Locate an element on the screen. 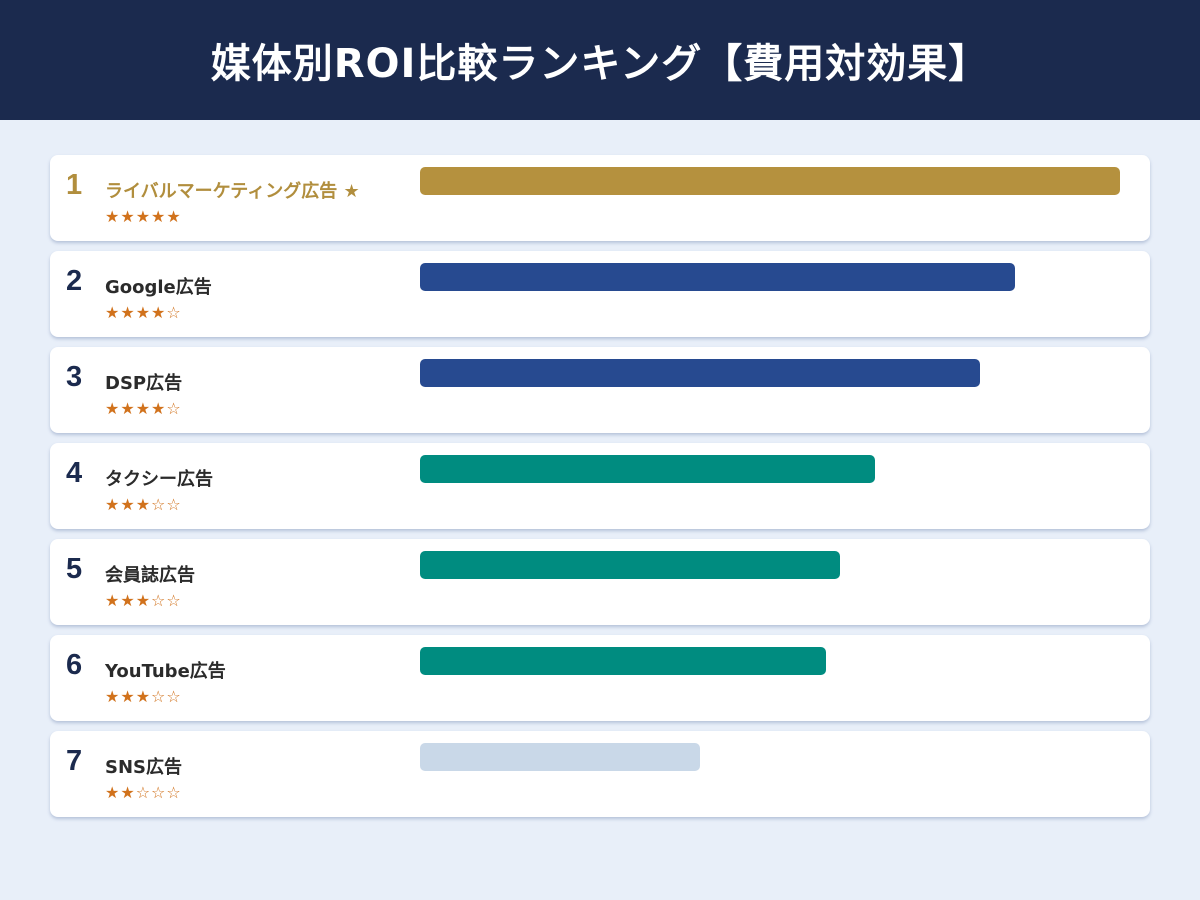  rank-number: 7 is located at coordinates (74, 761).